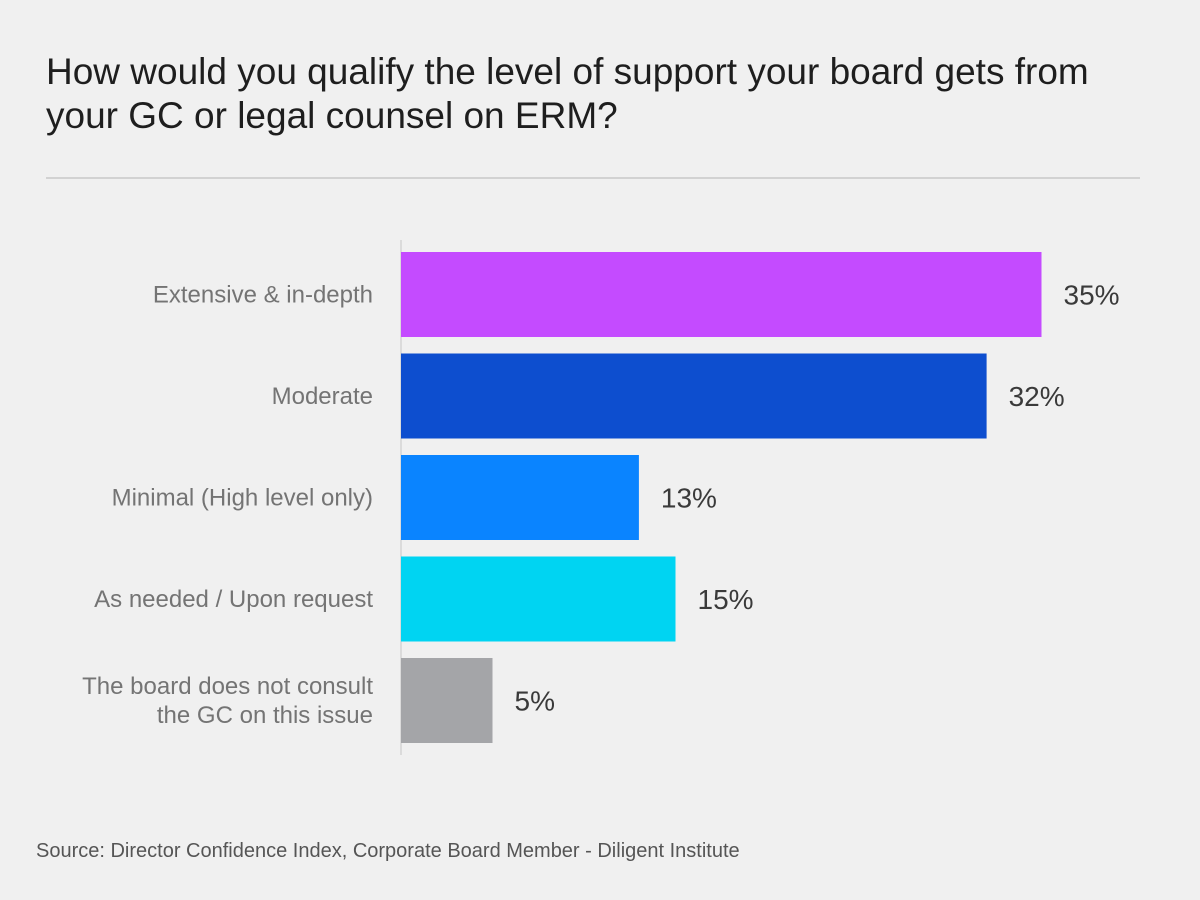  What do you see at coordinates (263, 295) in the screenshot?
I see `category-label-0: Extensive & in-depth` at bounding box center [263, 295].